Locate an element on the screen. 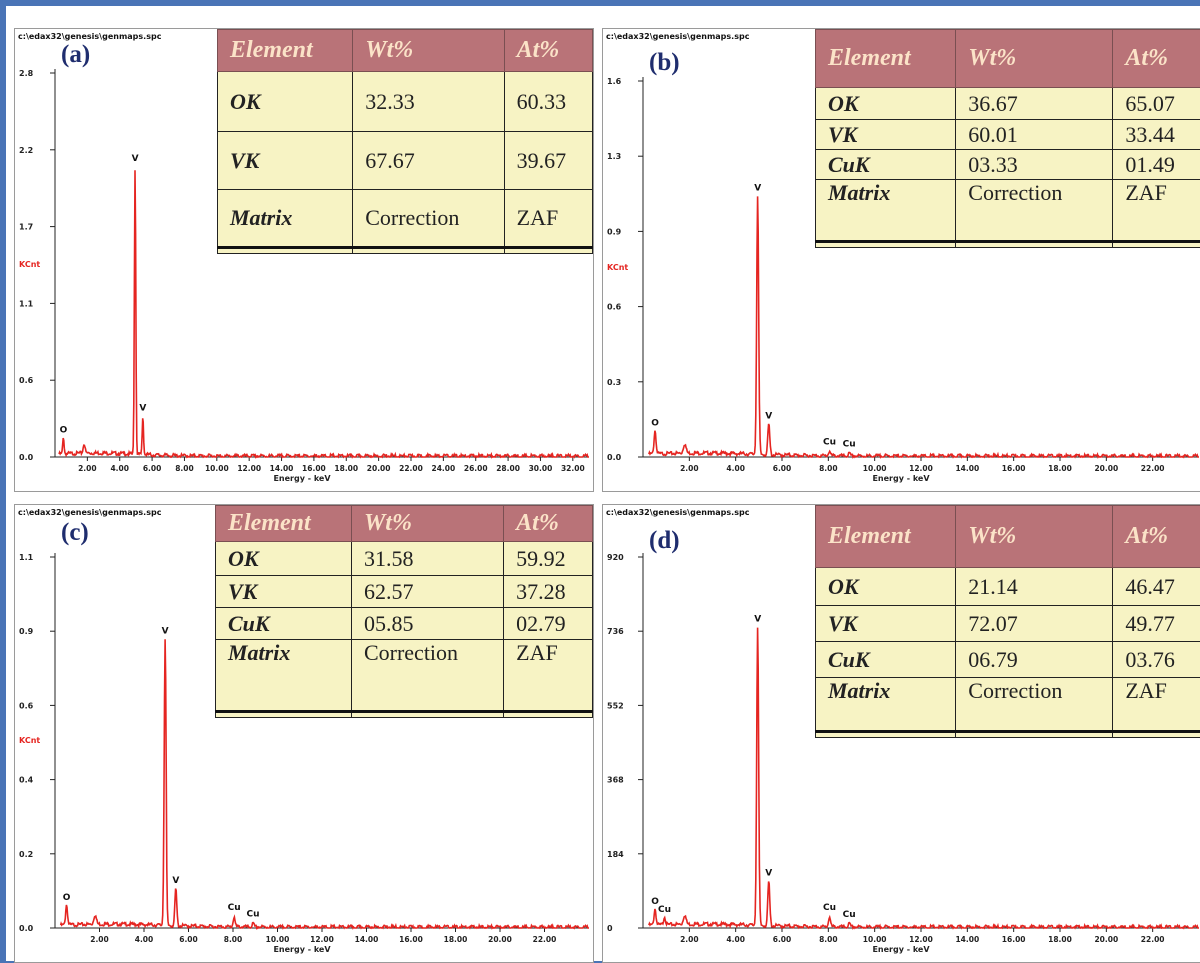  table-cell: 33.44 is located at coordinates (1156, 134).